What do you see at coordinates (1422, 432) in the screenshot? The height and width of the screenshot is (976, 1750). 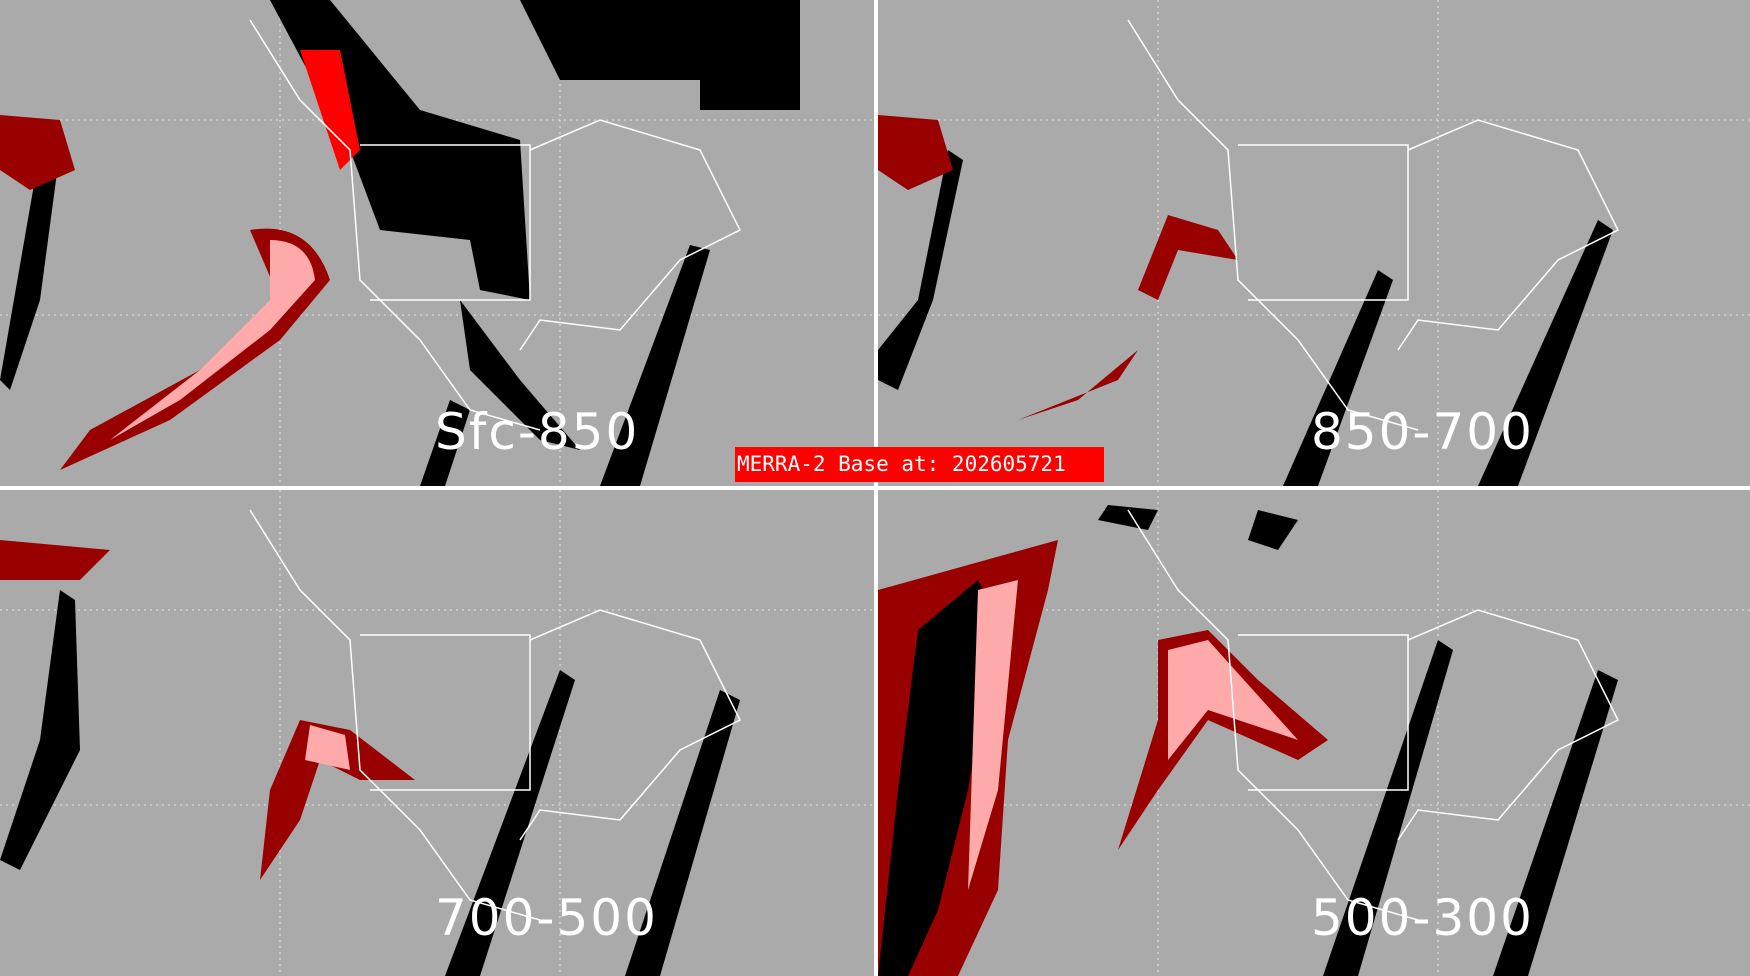 I see `panel-label: 850-700` at bounding box center [1422, 432].